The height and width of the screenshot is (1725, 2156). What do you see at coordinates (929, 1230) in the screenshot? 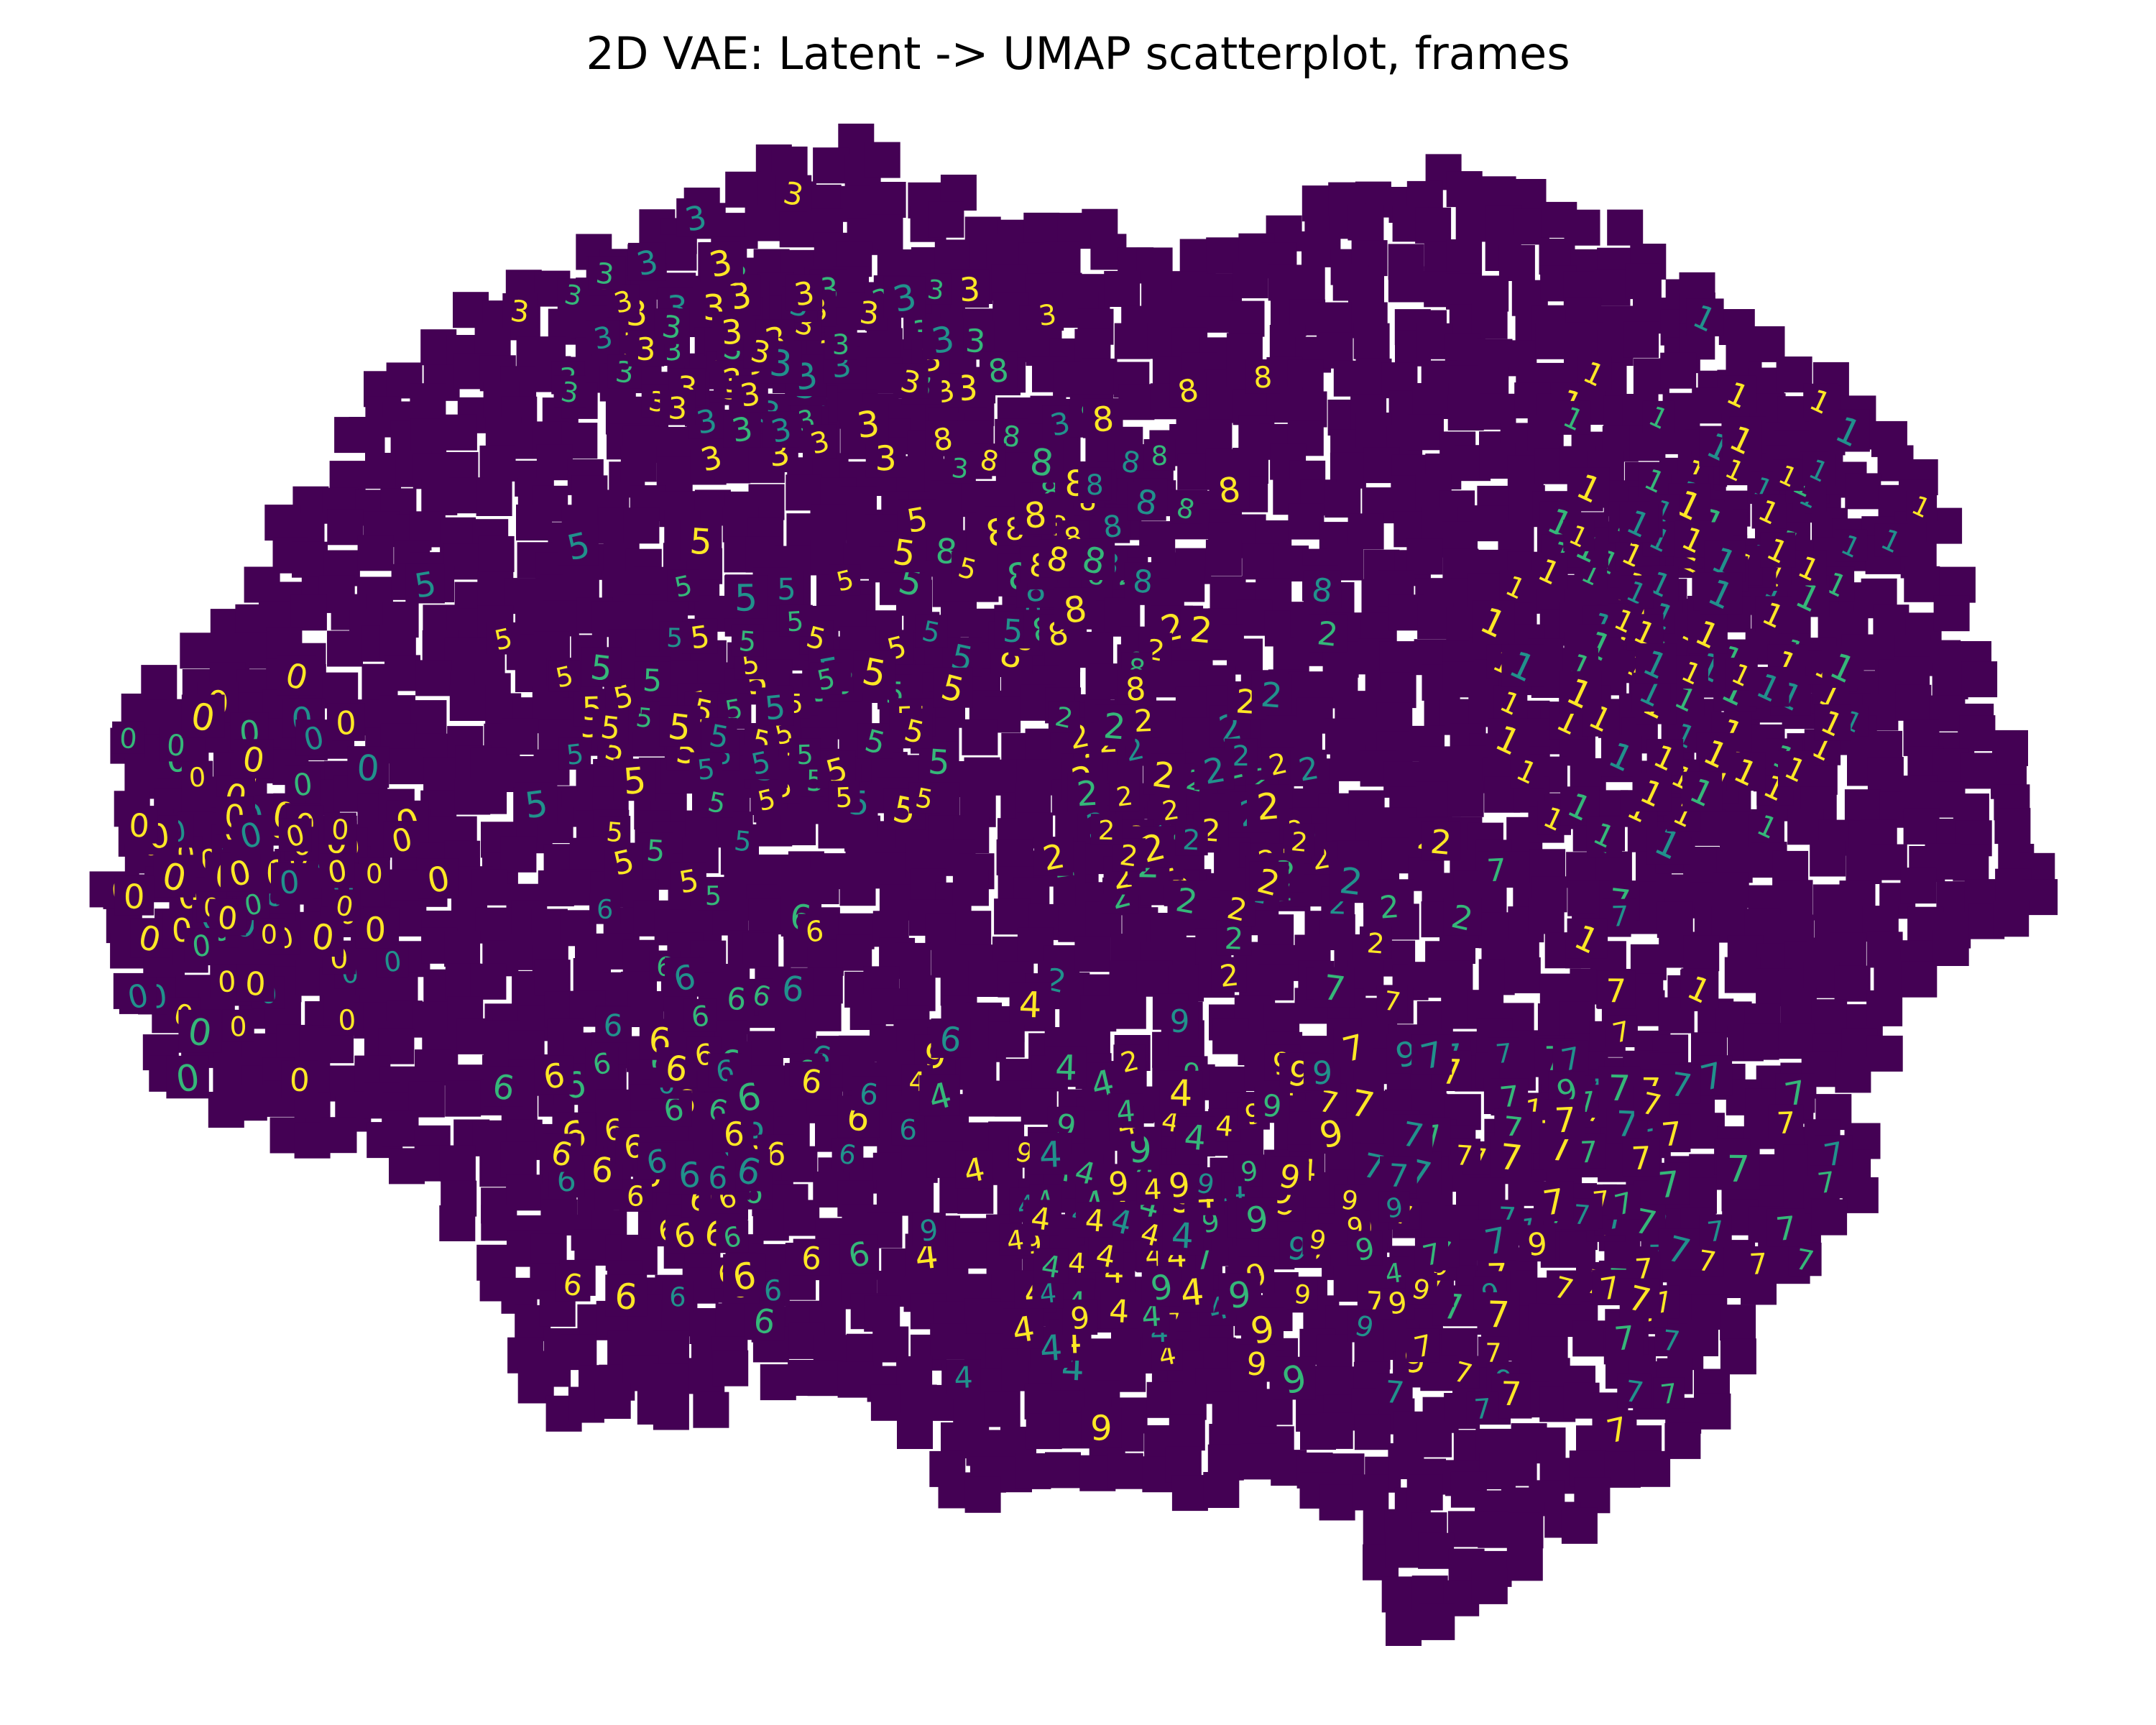
I see `digit-glyph: 9` at bounding box center [929, 1230].